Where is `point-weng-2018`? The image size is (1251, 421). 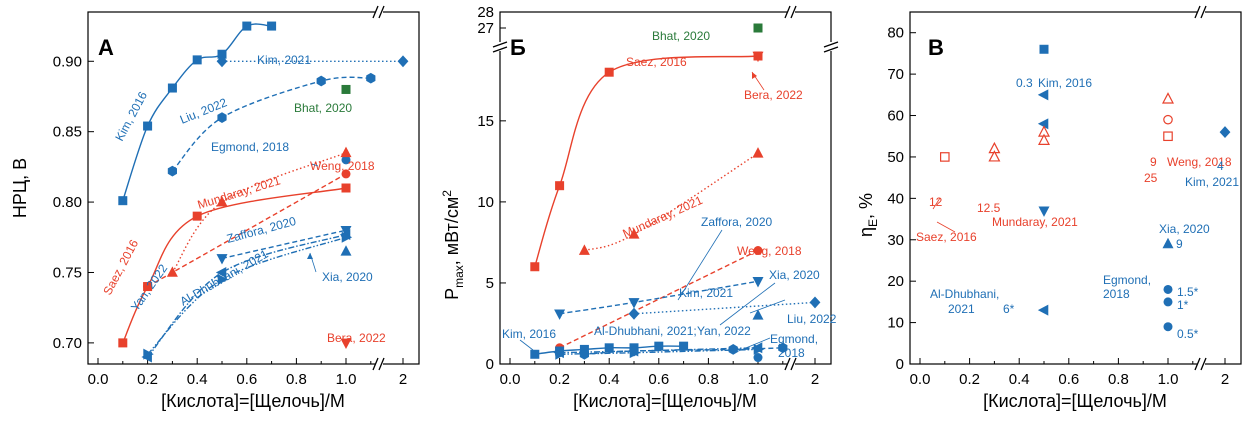
point-weng-2018 is located at coordinates (1168, 119).